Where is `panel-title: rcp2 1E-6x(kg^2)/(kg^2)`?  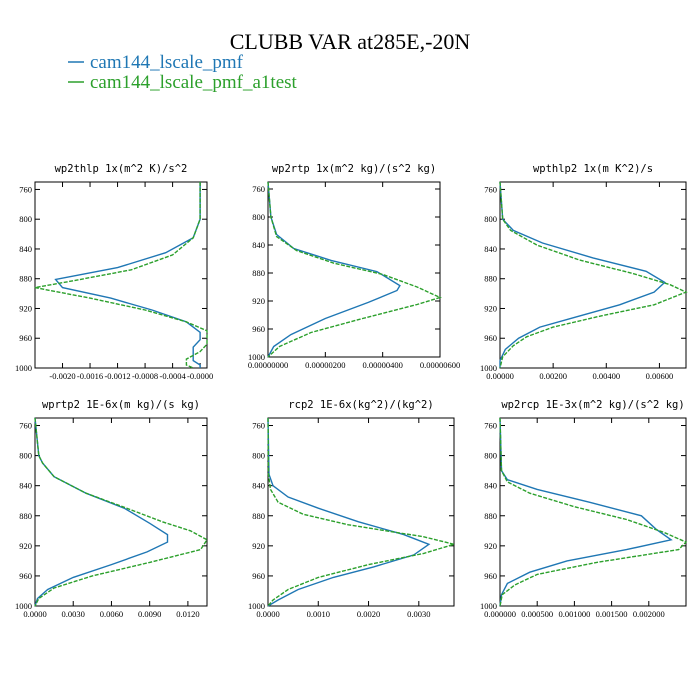 panel-title: rcp2 1E-6x(kg^2)/(kg^2) is located at coordinates (360, 405).